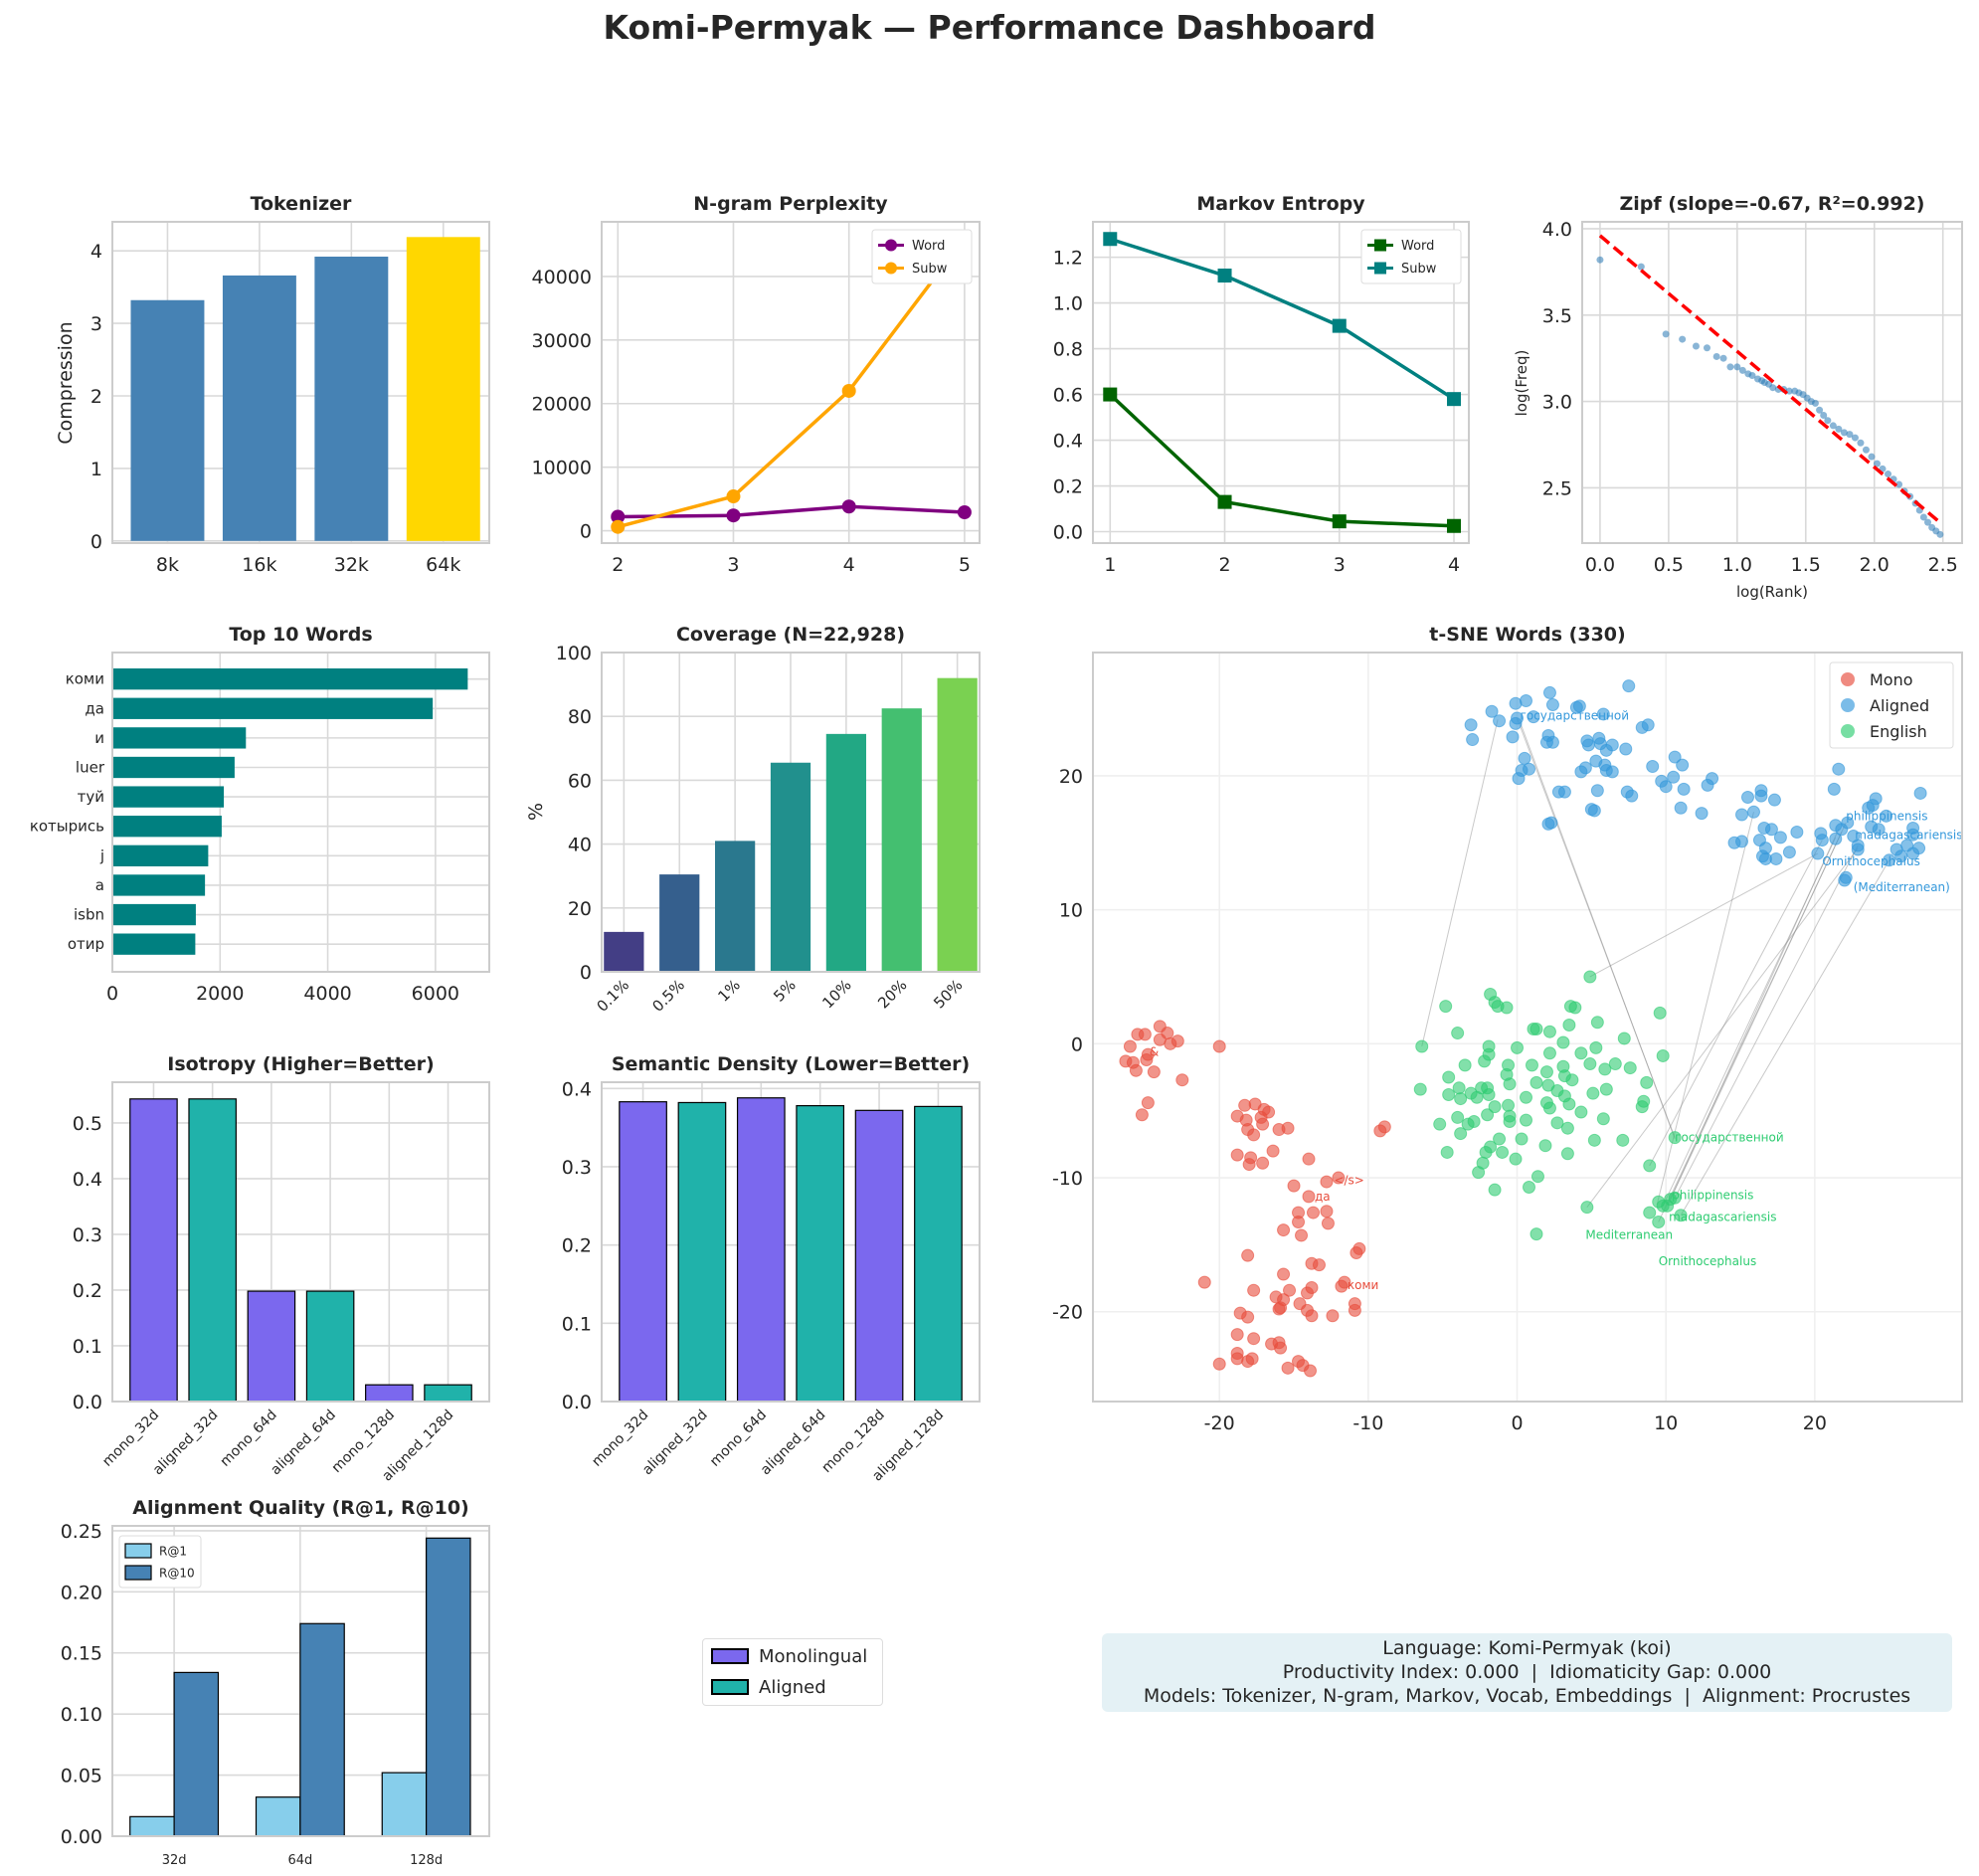  Describe the element at coordinates (220, 994) in the screenshot. I see `x-tick-label: 2000` at that location.